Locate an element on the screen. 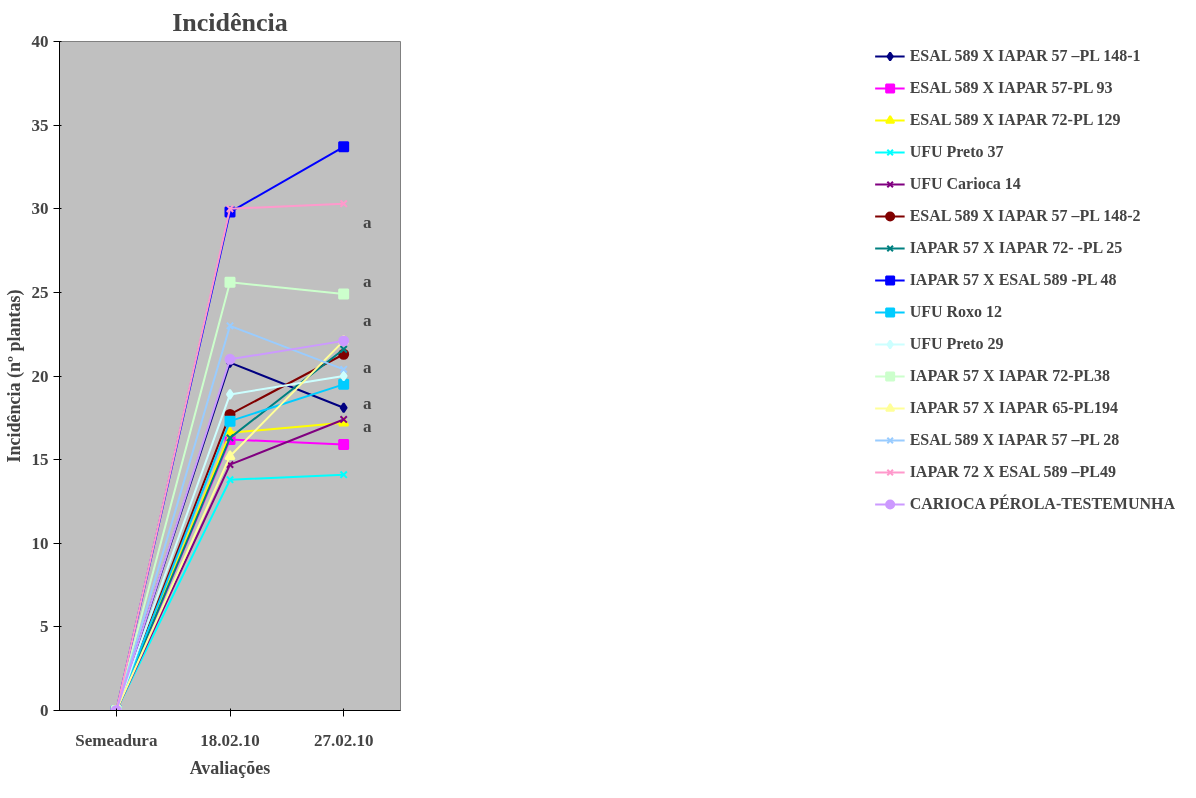 This screenshot has height=798, width=1196. legend-label: ESAL 589 X IAPAR 57 –PL 148-2 is located at coordinates (1025, 216).